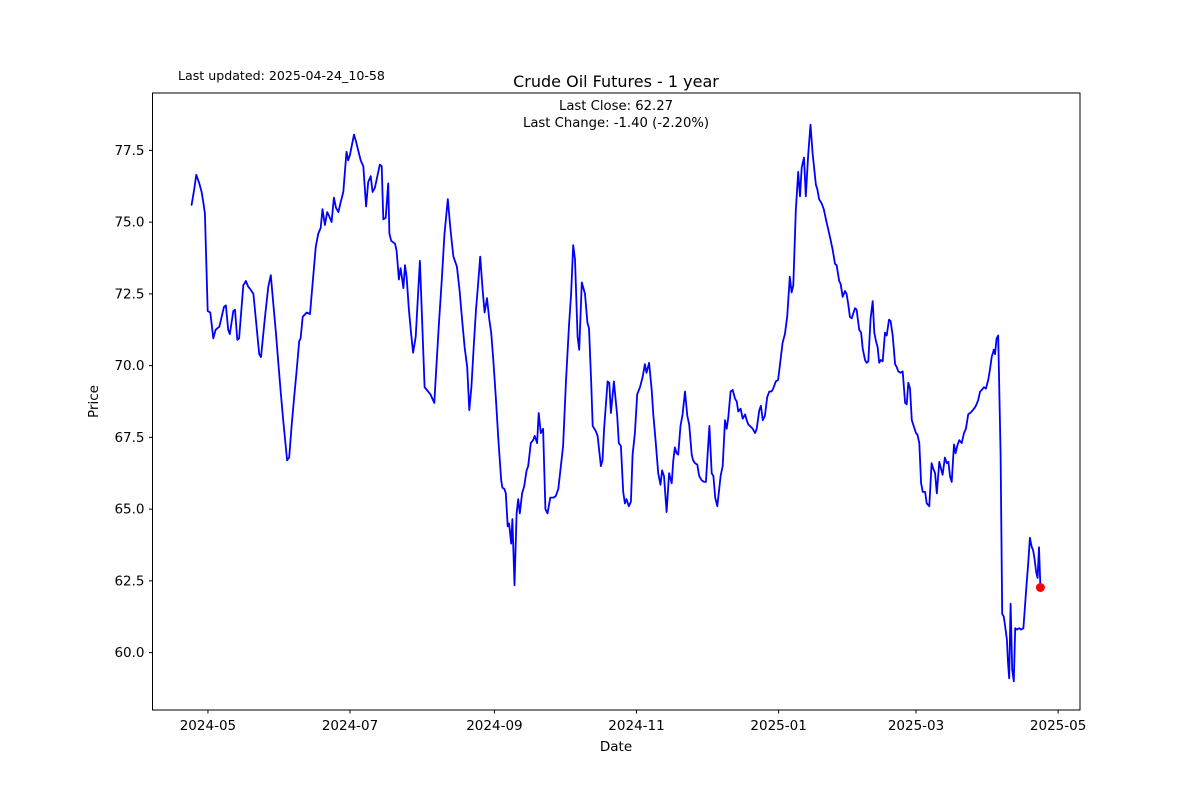  I want to click on chart-title: Crude Oil Futures - 1 year, so click(616, 81).